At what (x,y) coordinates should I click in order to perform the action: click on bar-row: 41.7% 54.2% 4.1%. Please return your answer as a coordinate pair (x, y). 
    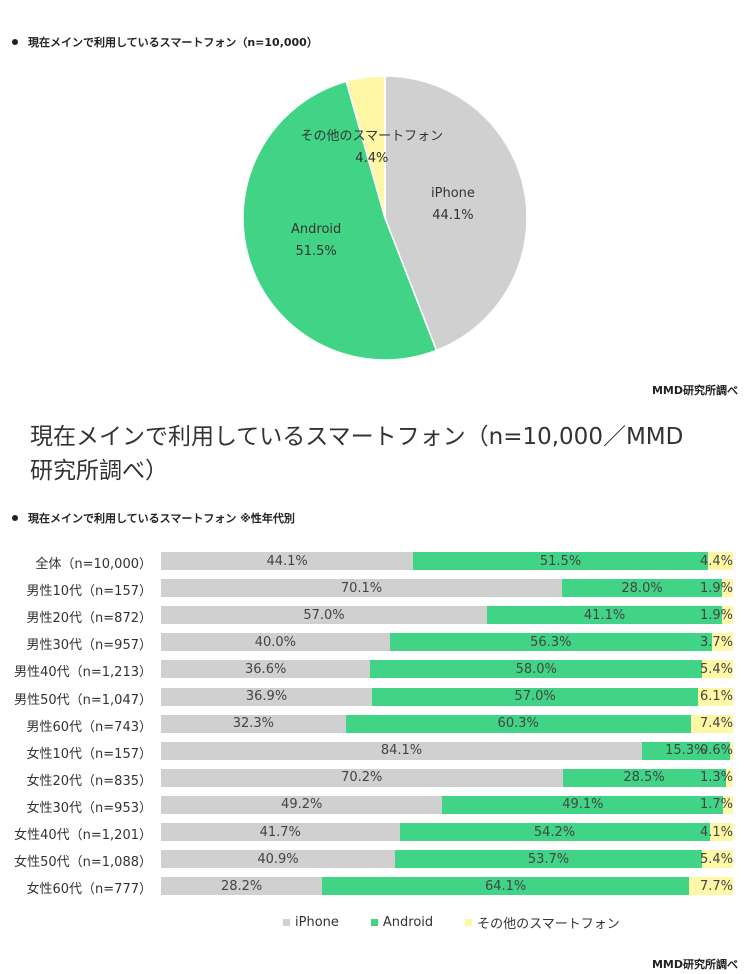
    Looking at the image, I should click on (447, 832).